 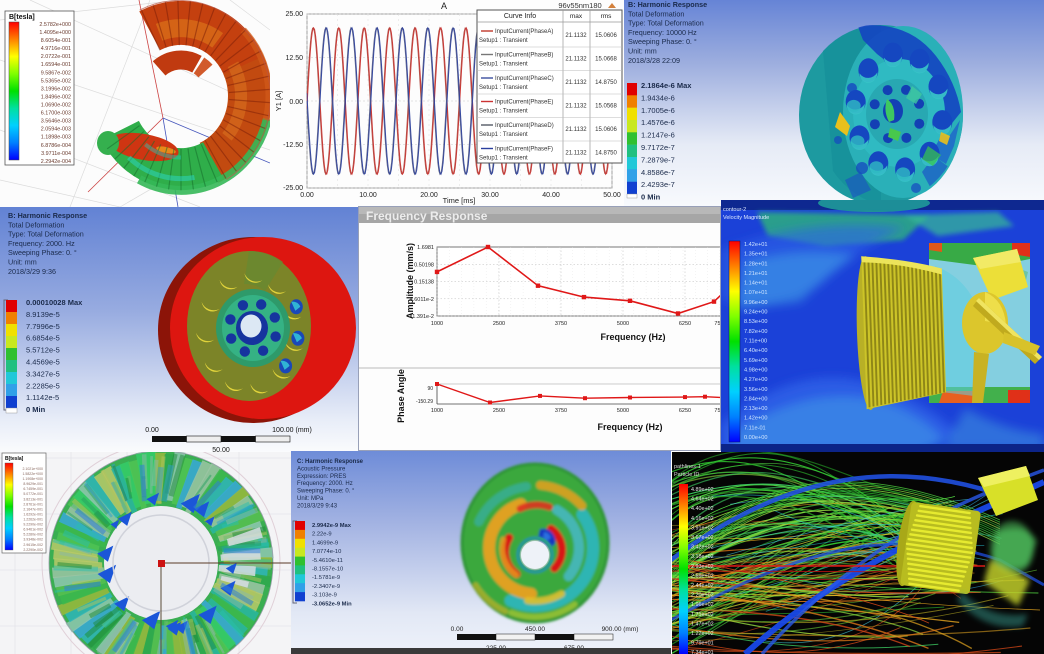 I want to click on svg-text: 8.9139e-5, so click(x=43, y=314).